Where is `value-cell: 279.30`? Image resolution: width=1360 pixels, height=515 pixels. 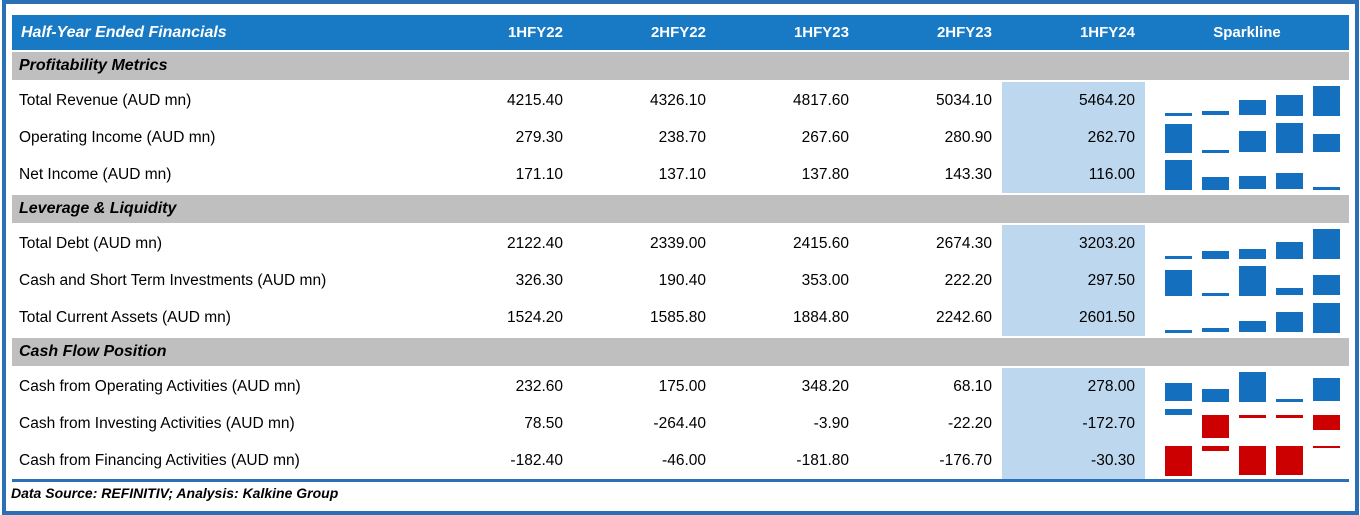
value-cell: 279.30 is located at coordinates (539, 137).